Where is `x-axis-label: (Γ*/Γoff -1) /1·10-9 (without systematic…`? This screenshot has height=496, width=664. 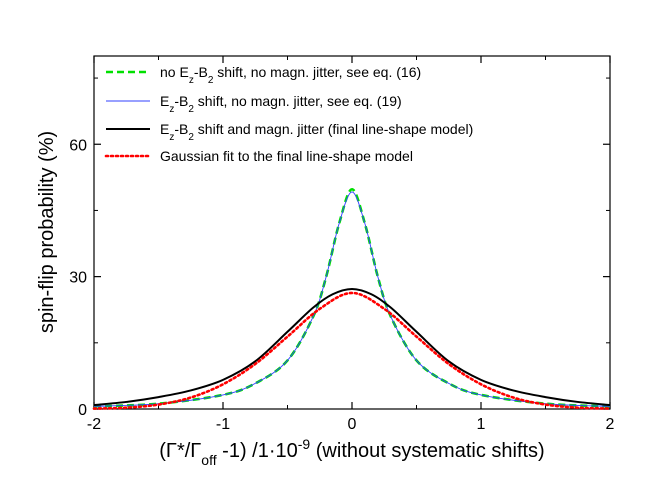
x-axis-label: (Γ*/Γoff -1) /1·10-9 (without systematic… is located at coordinates (351, 452).